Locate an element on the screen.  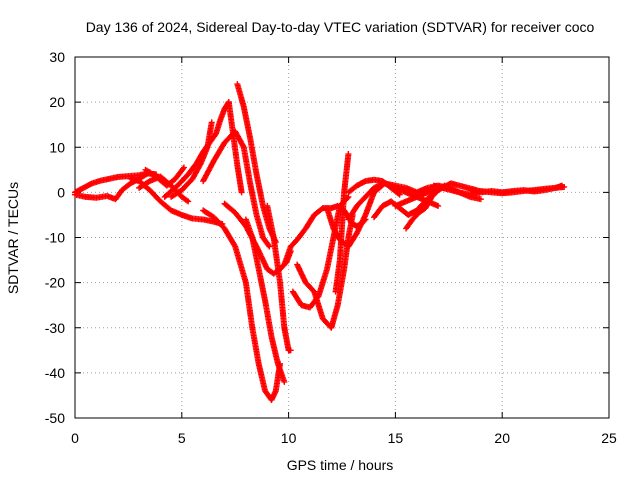
y-tick-label: -20 is located at coordinates (55, 283).